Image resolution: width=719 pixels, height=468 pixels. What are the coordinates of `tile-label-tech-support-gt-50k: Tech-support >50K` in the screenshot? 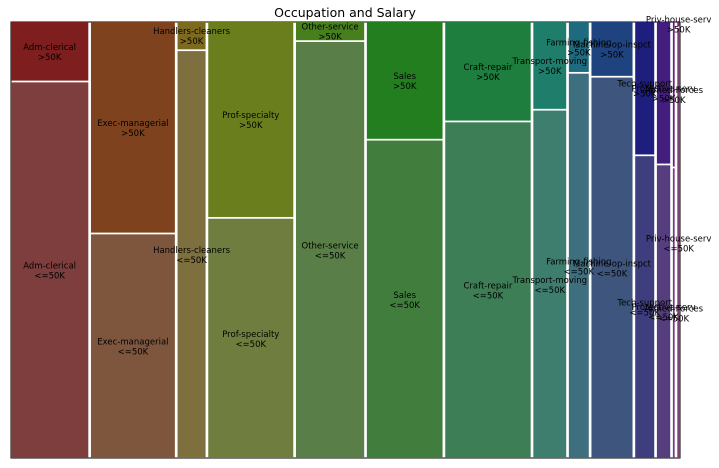 It's located at (644, 90).